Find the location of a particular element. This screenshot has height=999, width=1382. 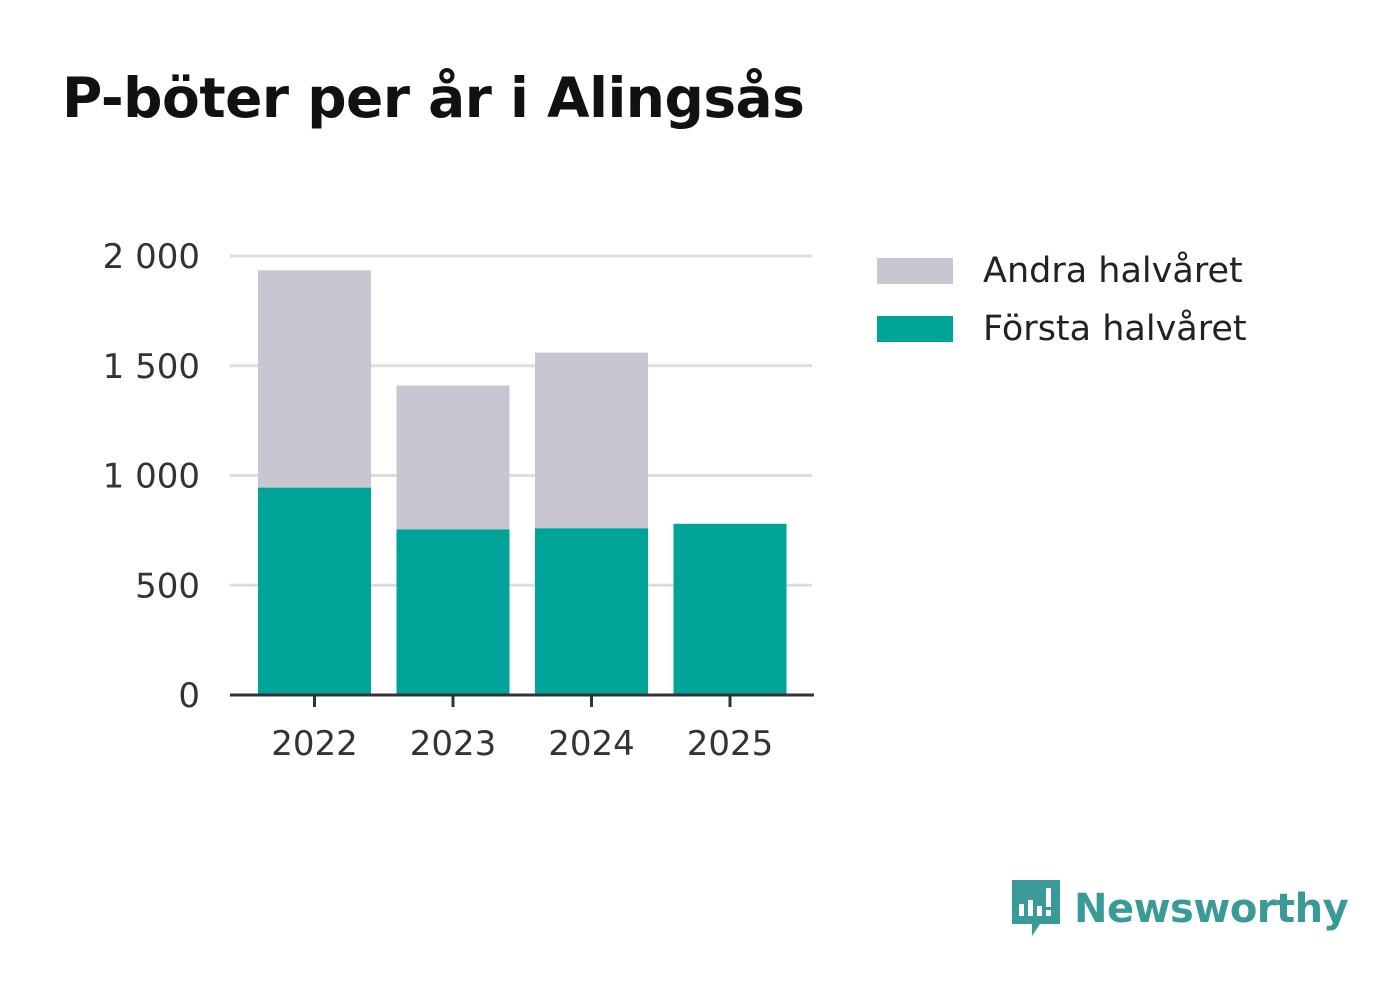

y-tick-label: 1 500 is located at coordinates (151, 367).